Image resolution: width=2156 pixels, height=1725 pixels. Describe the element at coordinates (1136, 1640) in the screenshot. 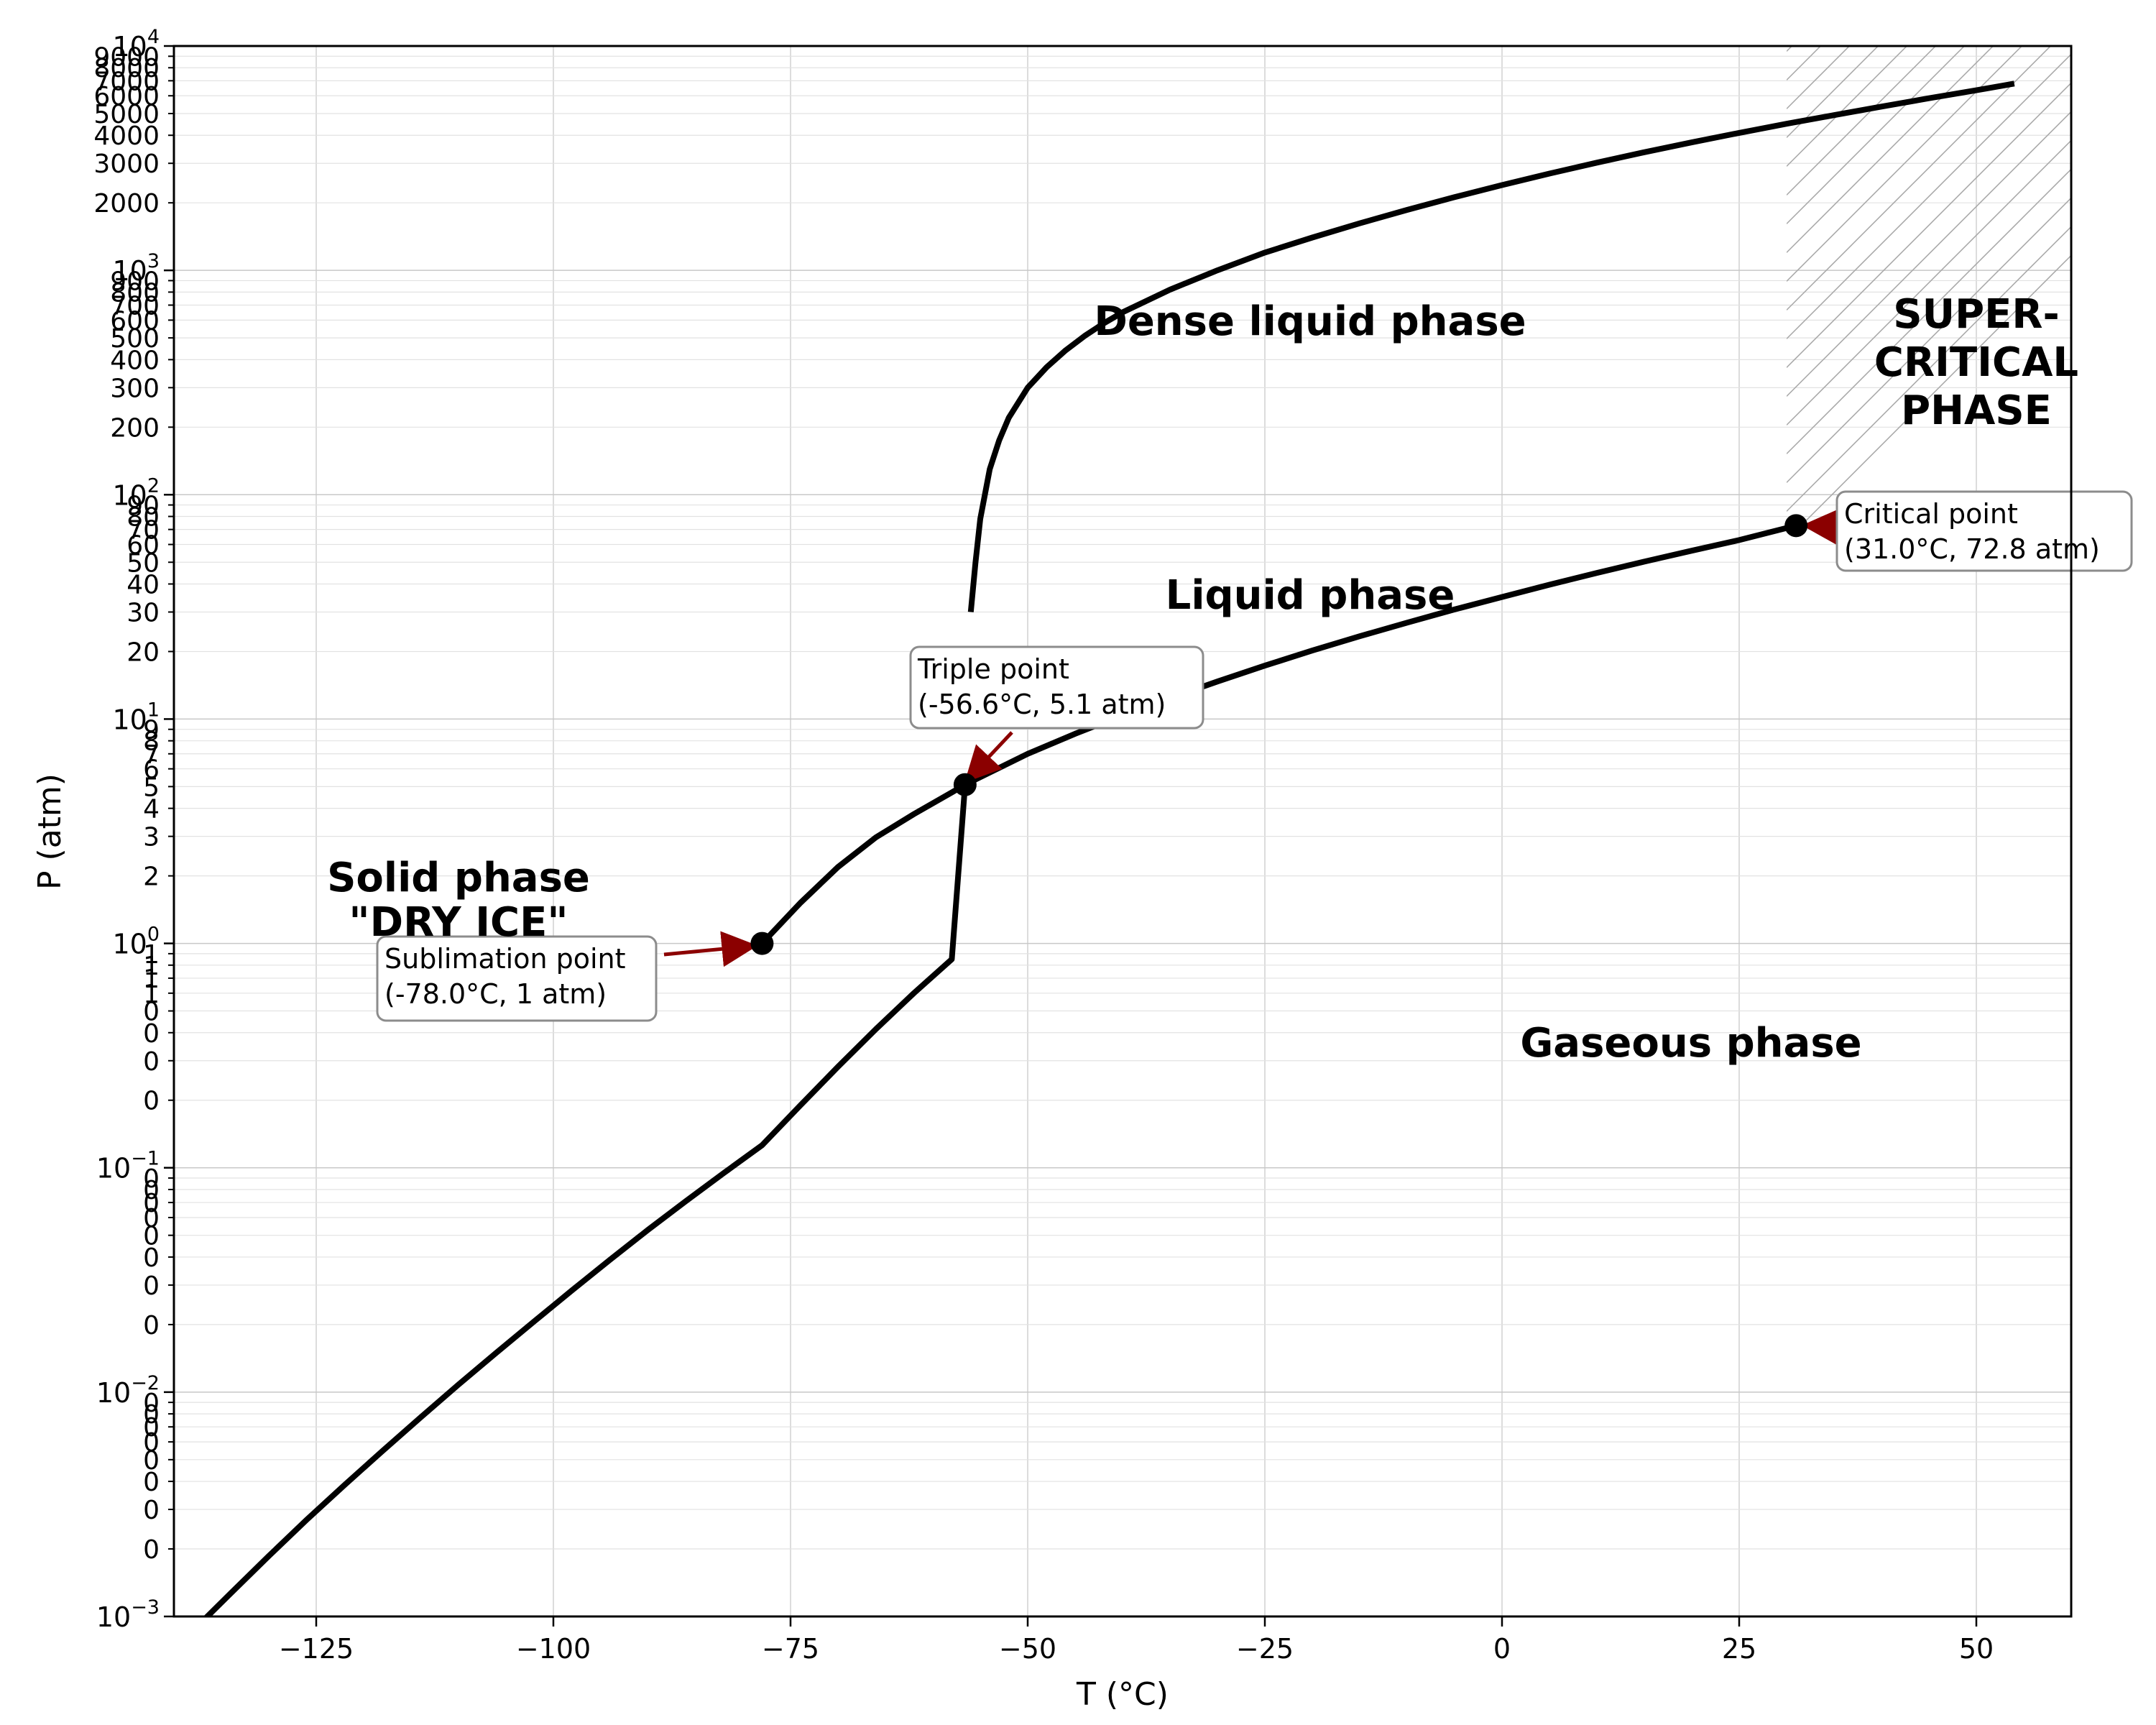

I see `x-axis-ticks: −125 −100 −75 −50 −25 0 25 50` at that location.